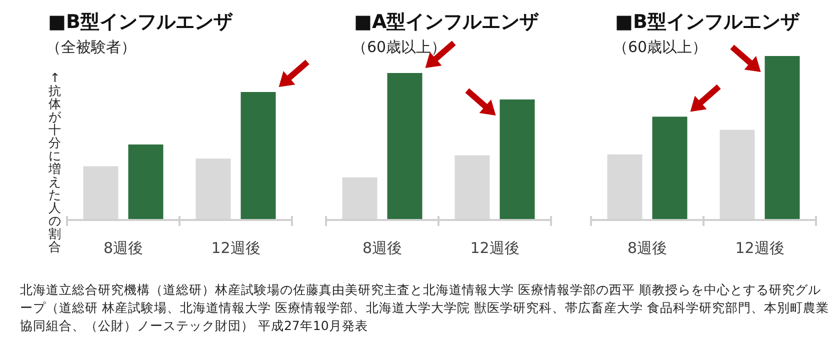  Describe the element at coordinates (447, 22) in the screenshot. I see `chart-title: ■A型インフルエンザ` at that location.